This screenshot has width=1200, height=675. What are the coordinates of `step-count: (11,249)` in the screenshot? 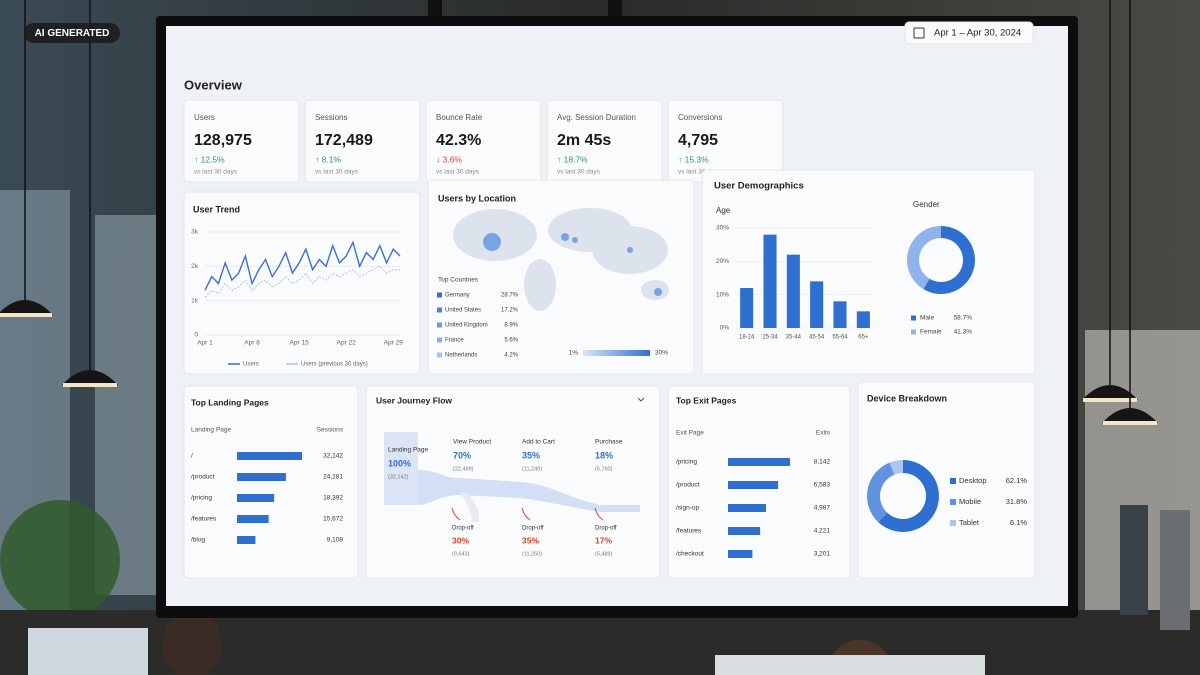 It's located at (532, 469).